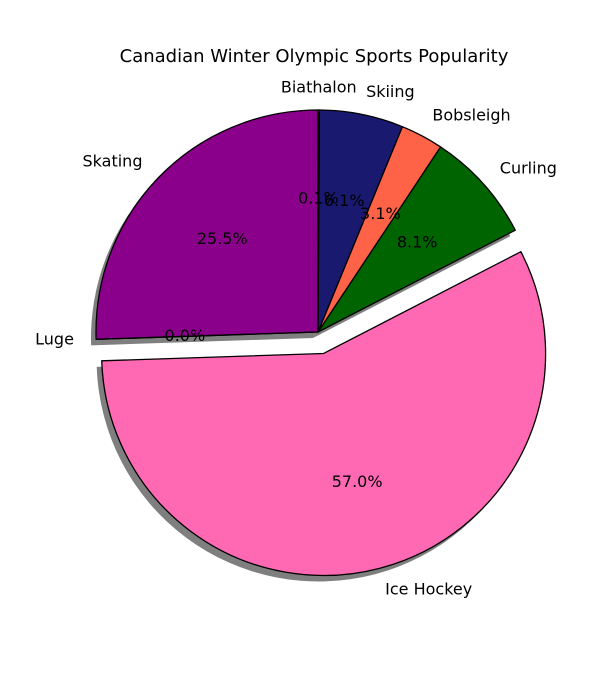 The image size is (613, 686). What do you see at coordinates (185, 335) in the screenshot?
I see `pct-label-luge: 0.0%` at bounding box center [185, 335].